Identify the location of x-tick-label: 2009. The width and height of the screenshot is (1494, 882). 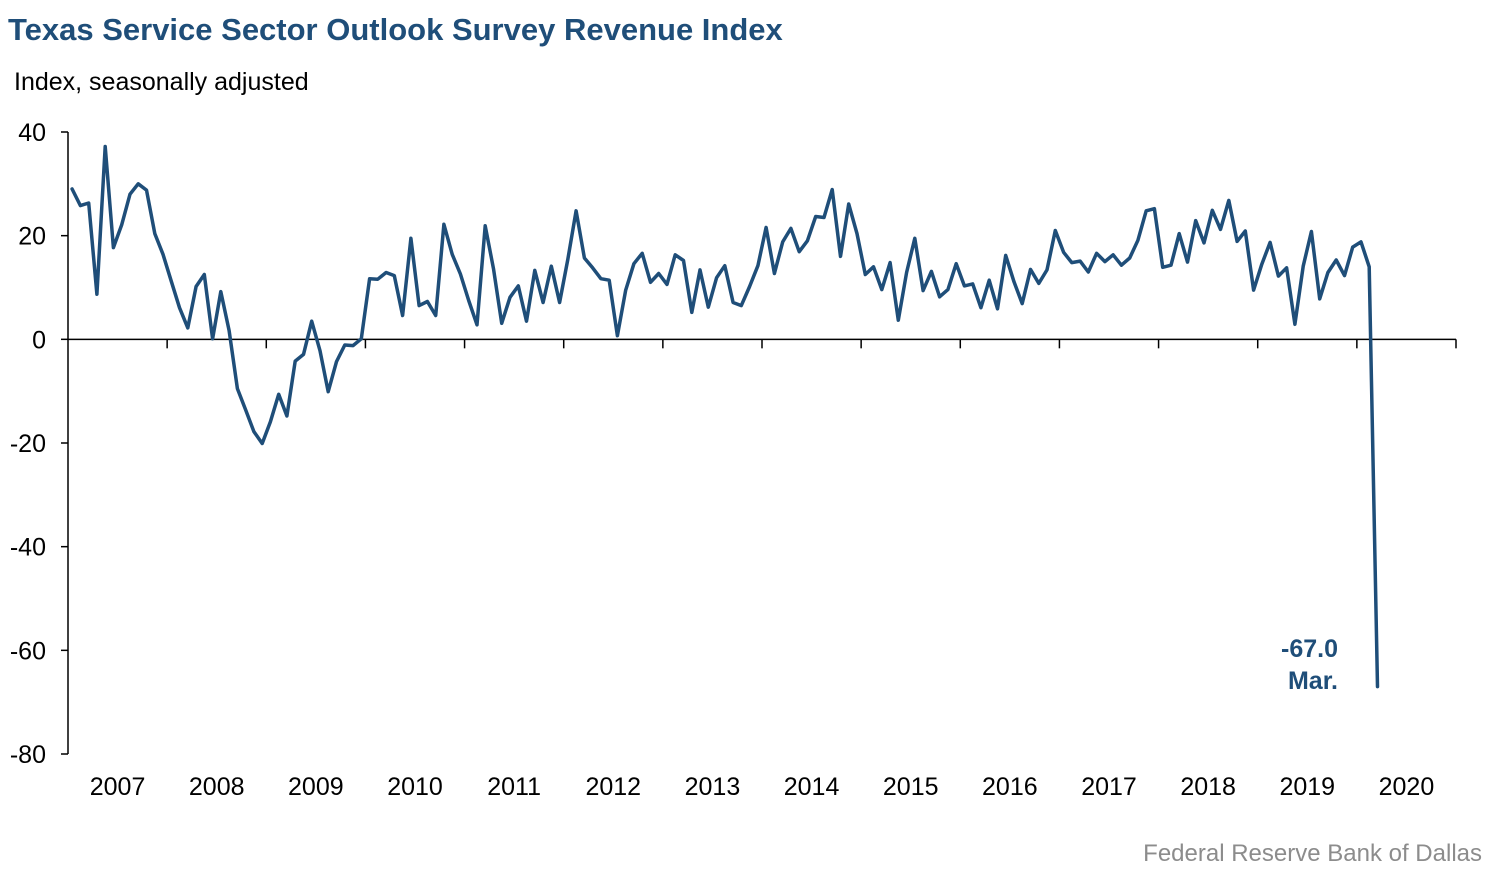
(316, 787).